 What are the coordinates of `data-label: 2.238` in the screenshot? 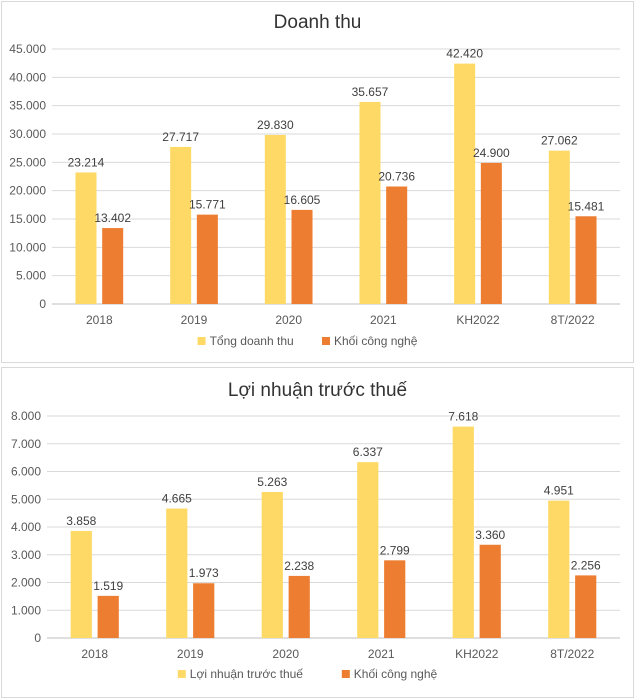 It's located at (299, 566).